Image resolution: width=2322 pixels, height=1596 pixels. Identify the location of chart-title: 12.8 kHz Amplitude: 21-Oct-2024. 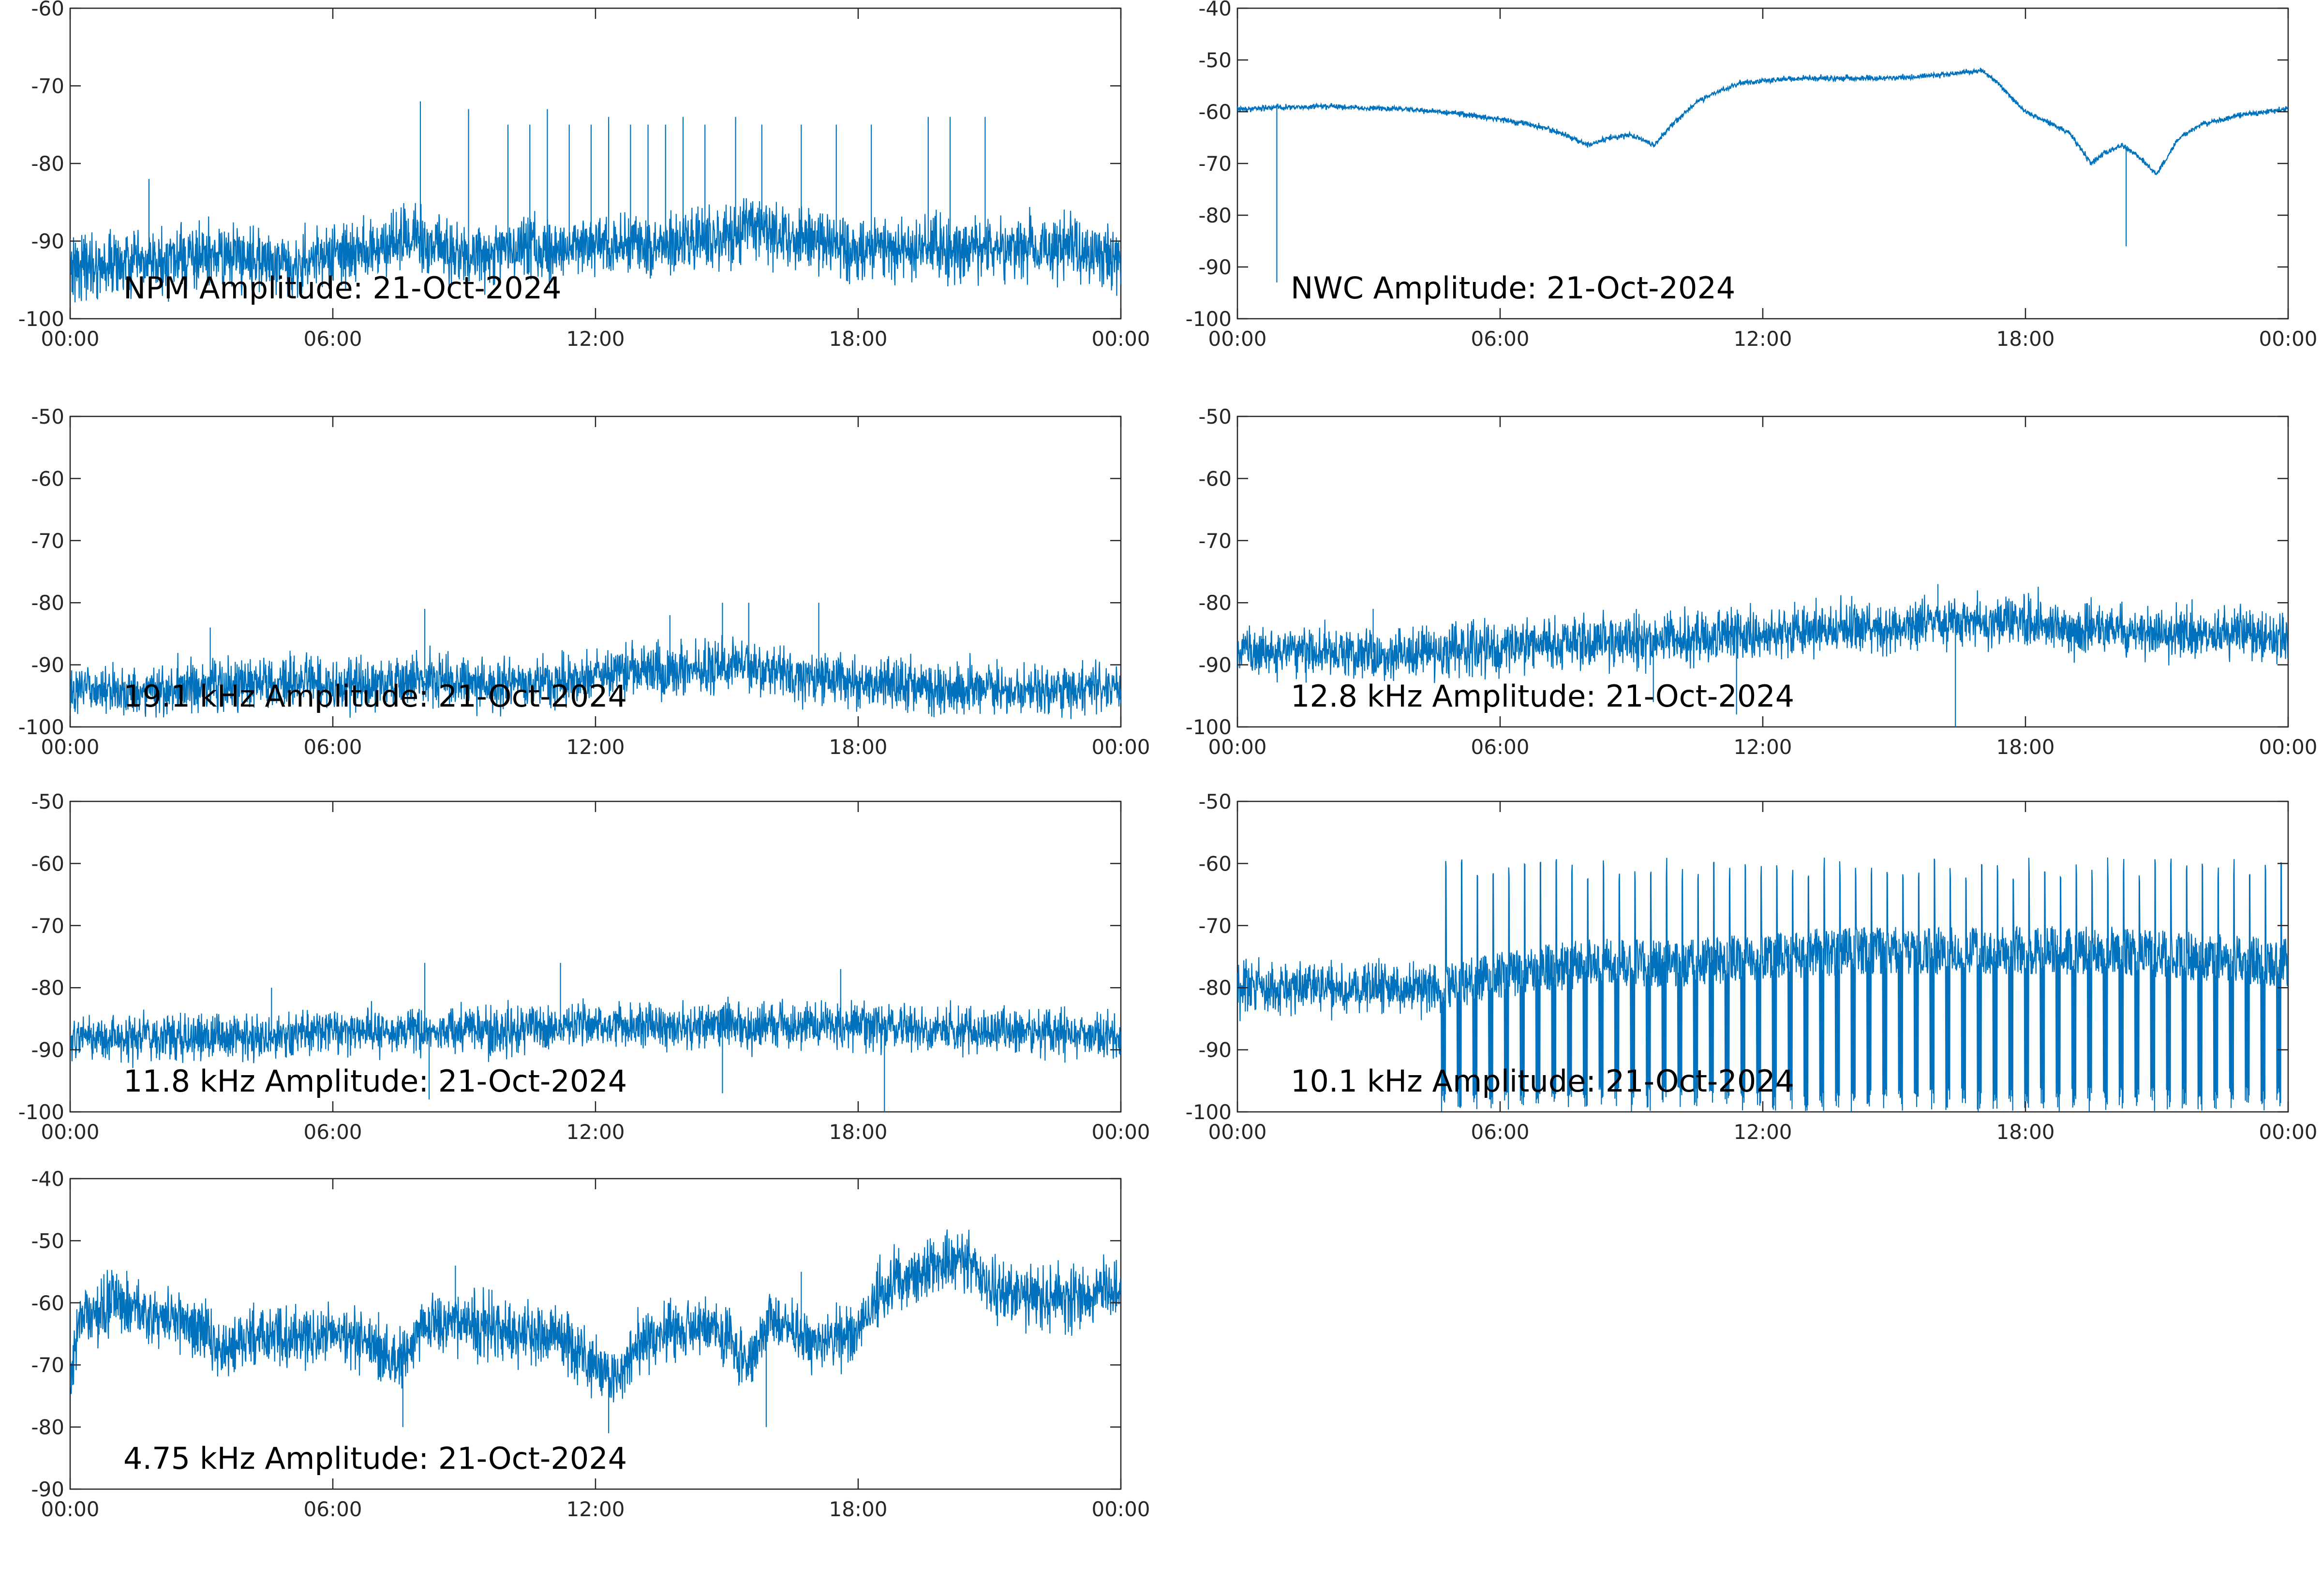
(1542, 696).